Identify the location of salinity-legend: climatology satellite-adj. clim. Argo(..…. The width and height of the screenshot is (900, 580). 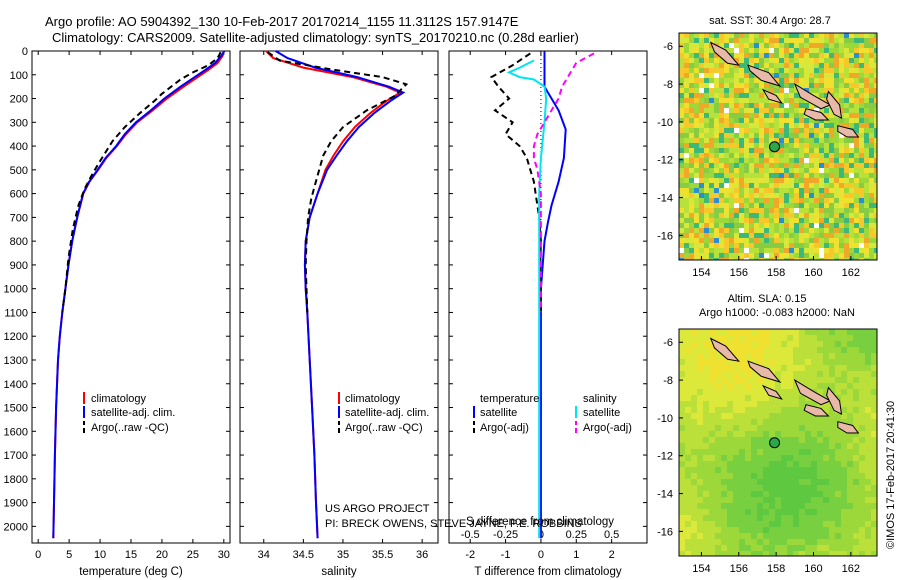
(383, 413).